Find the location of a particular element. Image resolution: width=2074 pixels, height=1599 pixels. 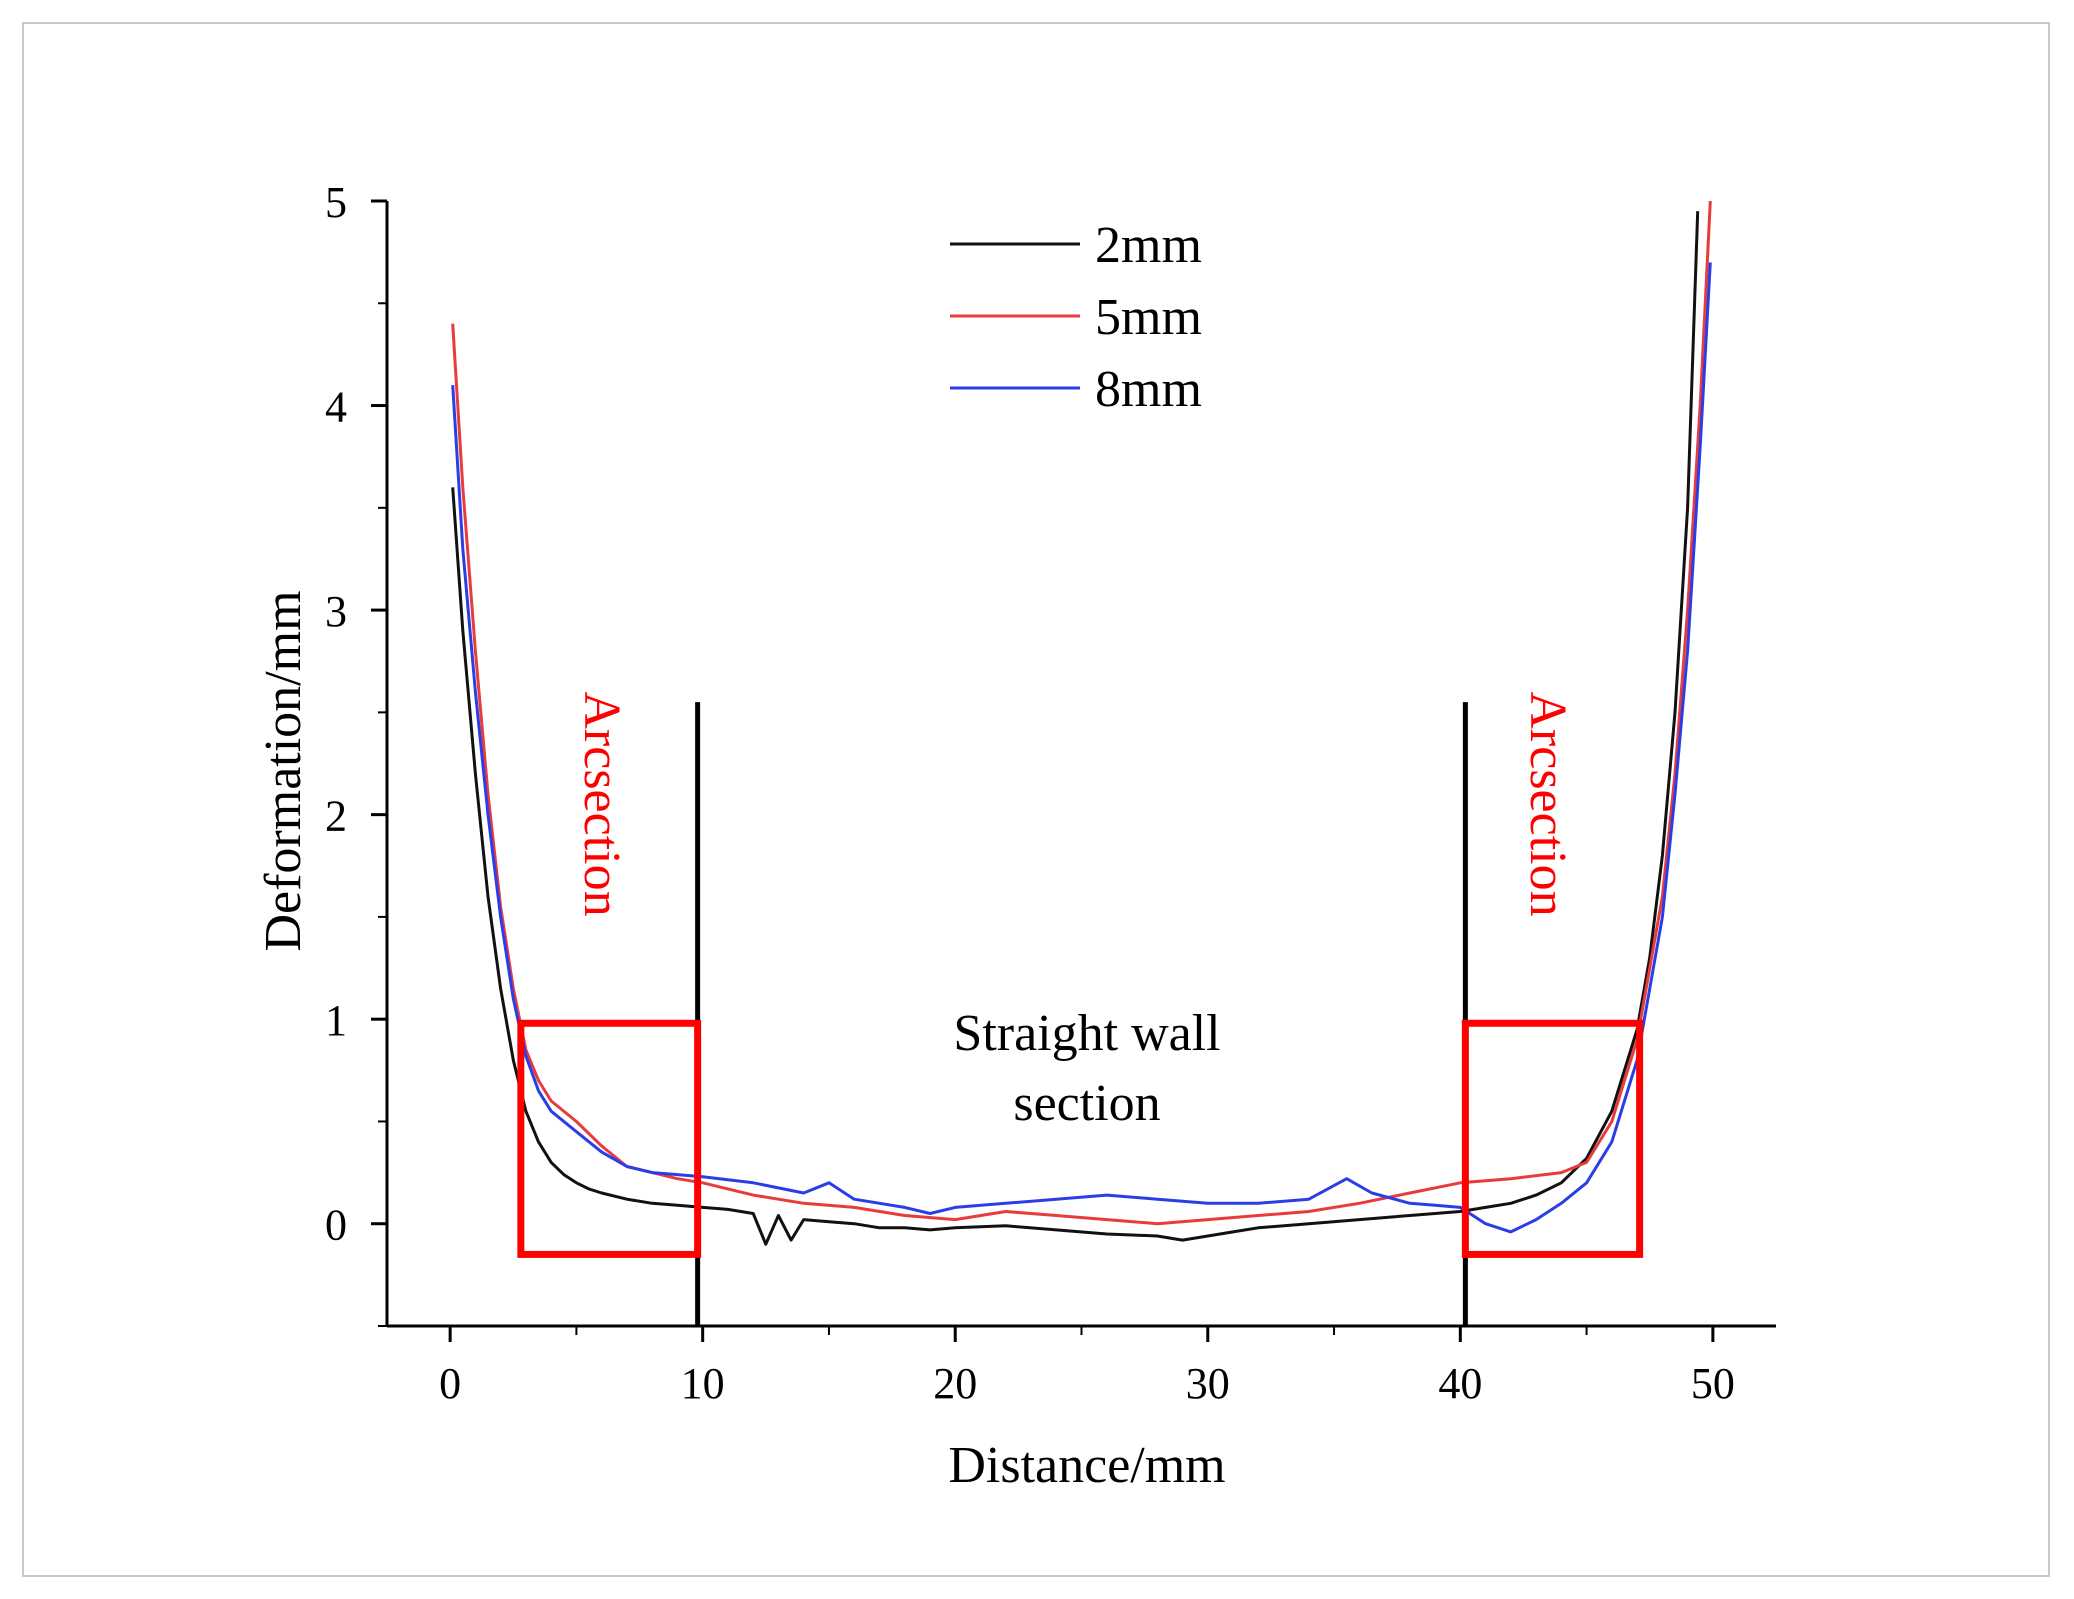

arc-highlight-box-right is located at coordinates (1552, 1138).